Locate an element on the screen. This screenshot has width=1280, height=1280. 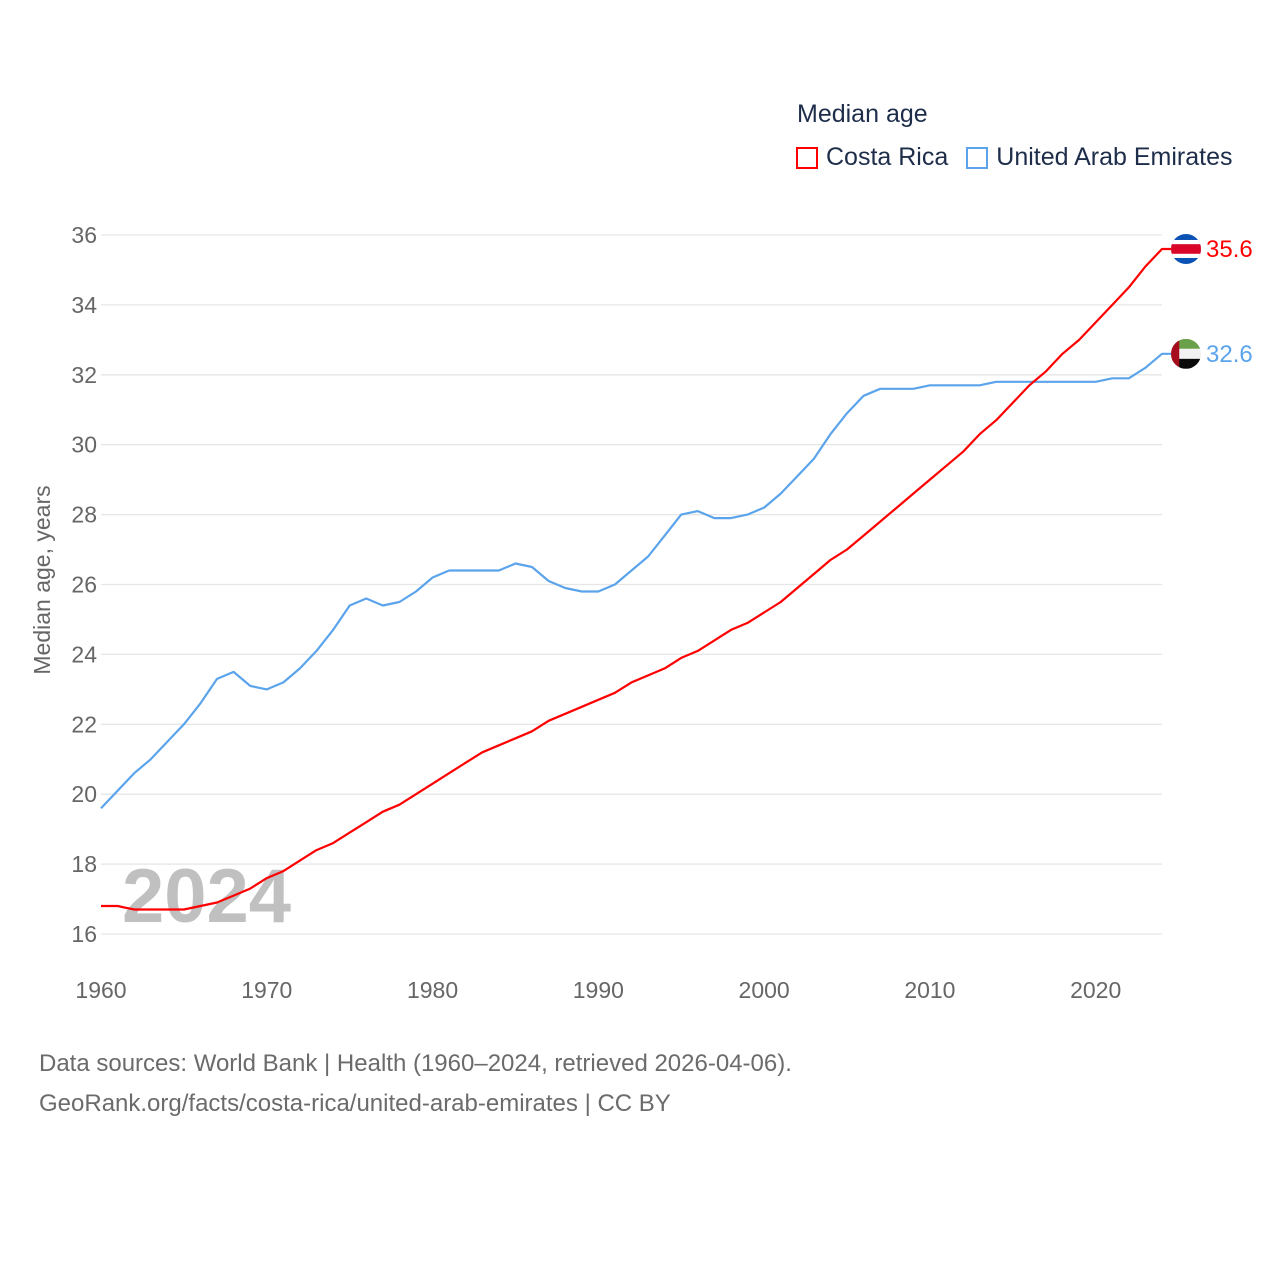
end-value-label: 35.6 is located at coordinates (1229, 249).